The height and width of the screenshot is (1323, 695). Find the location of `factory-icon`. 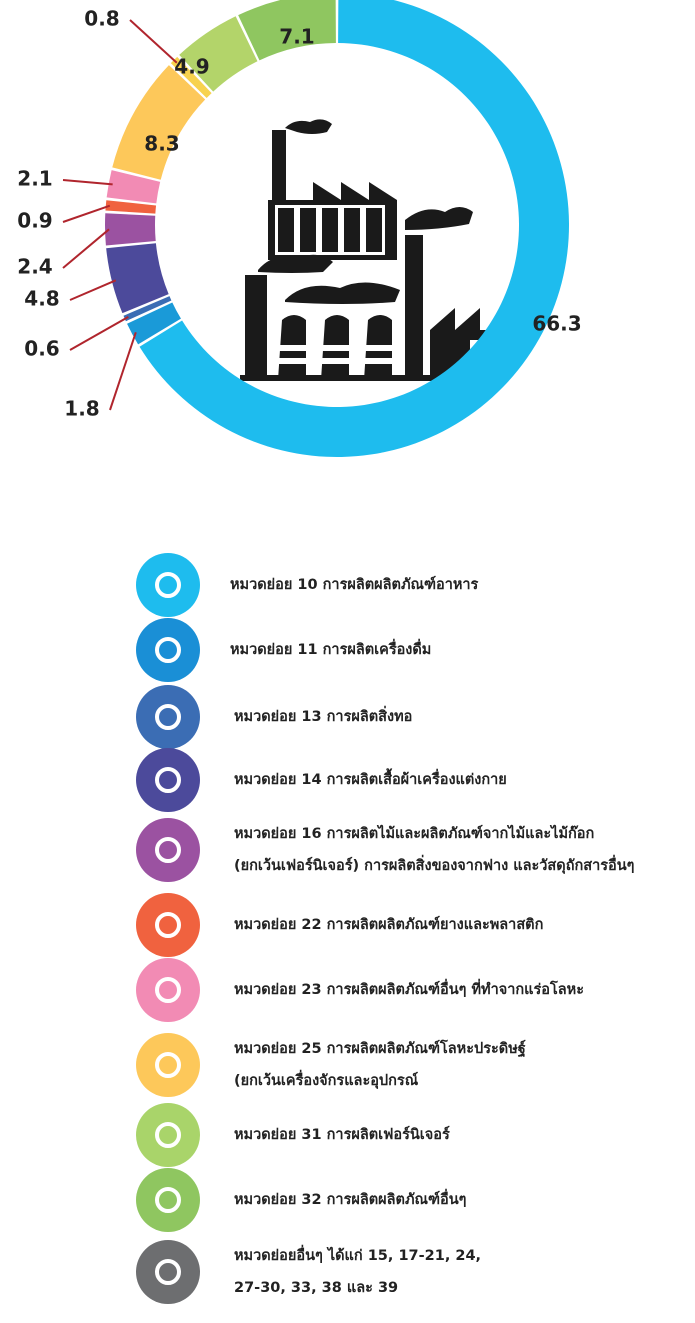

factory-icon is located at coordinates (372, 250).